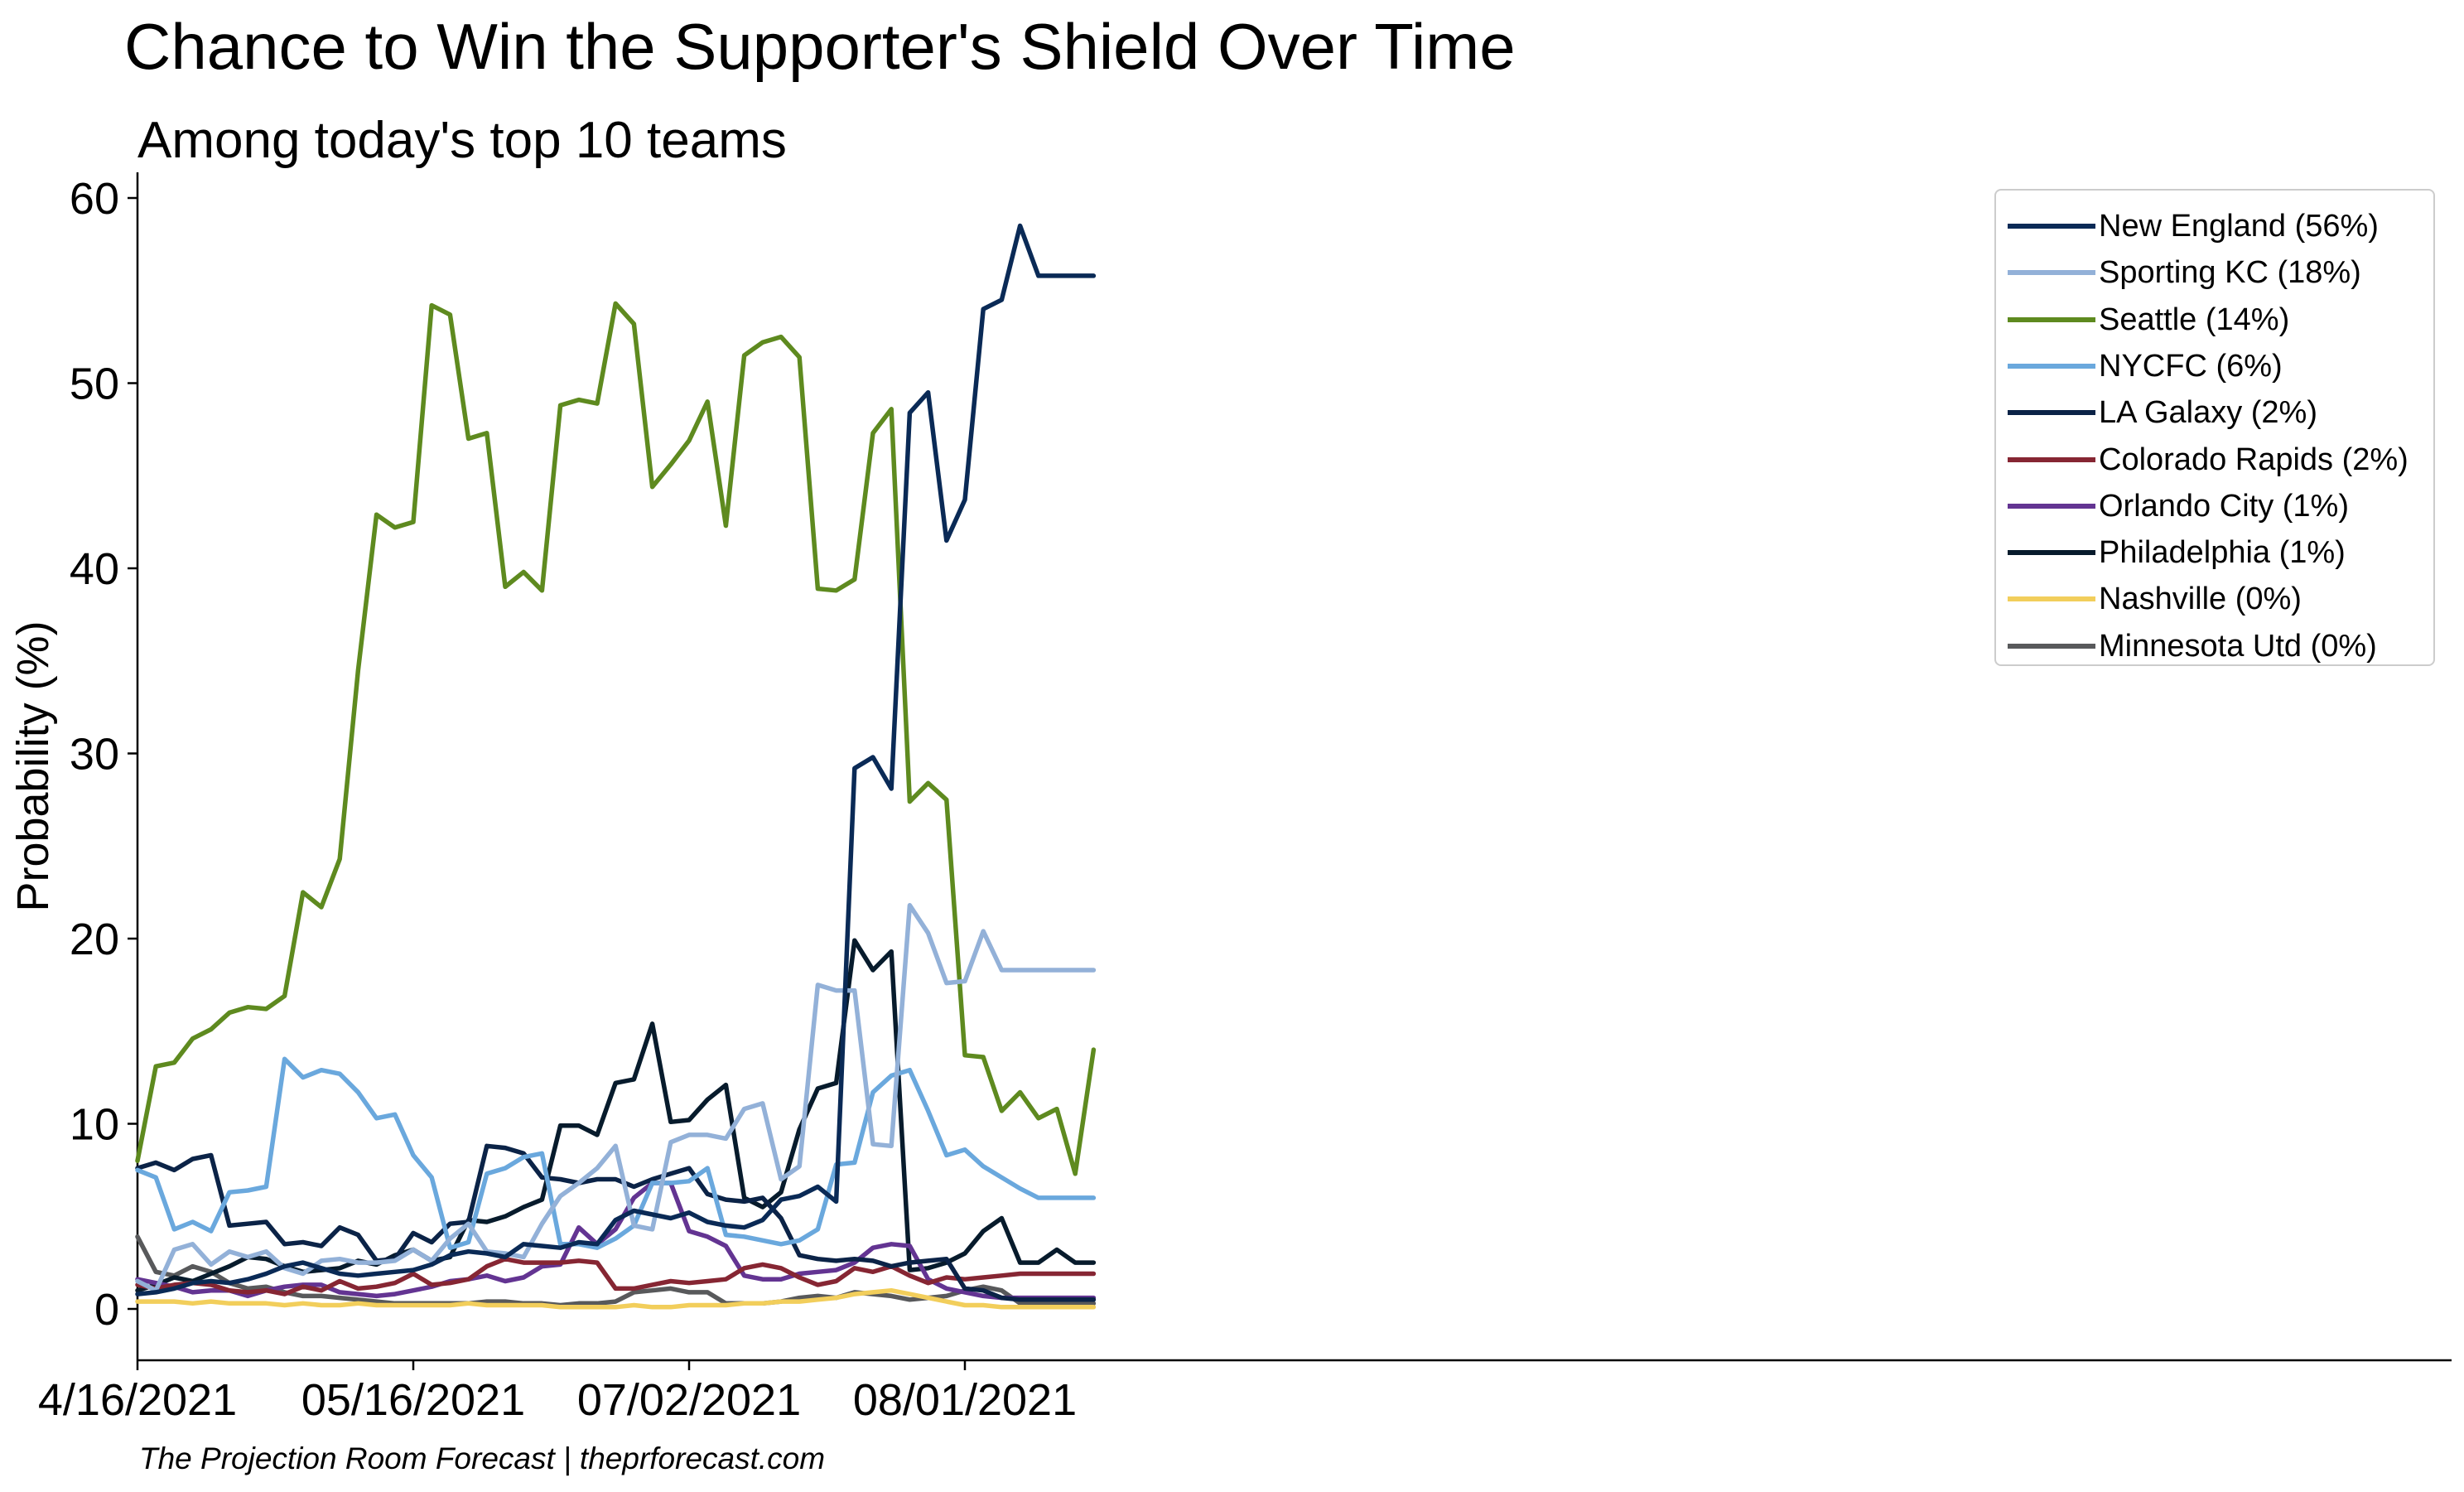 The image size is (2464, 1492). Describe the element at coordinates (616, 1298) in the screenshot. I see `series-line-nashville` at that location.